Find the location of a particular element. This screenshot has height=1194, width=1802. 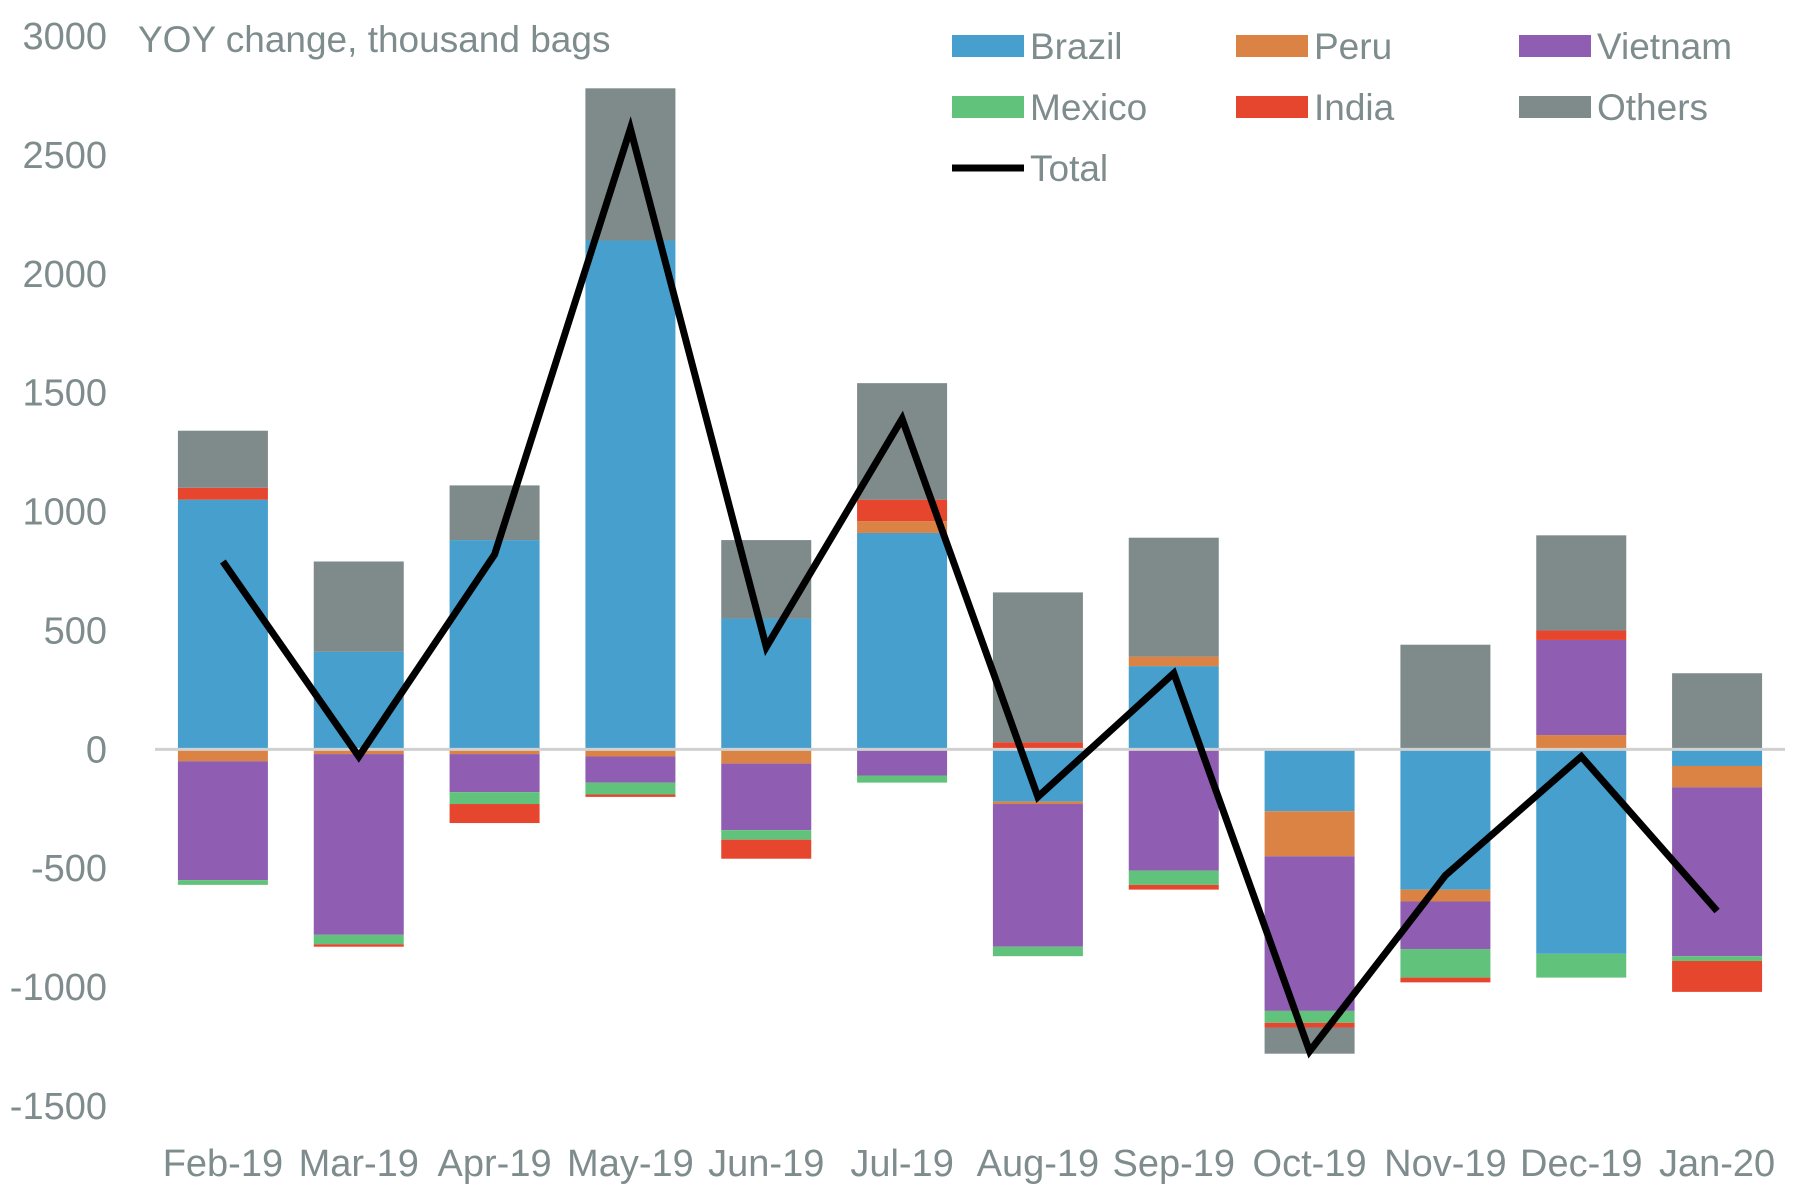

x-tick-label: Jul-19 is located at coordinates (902, 1164).